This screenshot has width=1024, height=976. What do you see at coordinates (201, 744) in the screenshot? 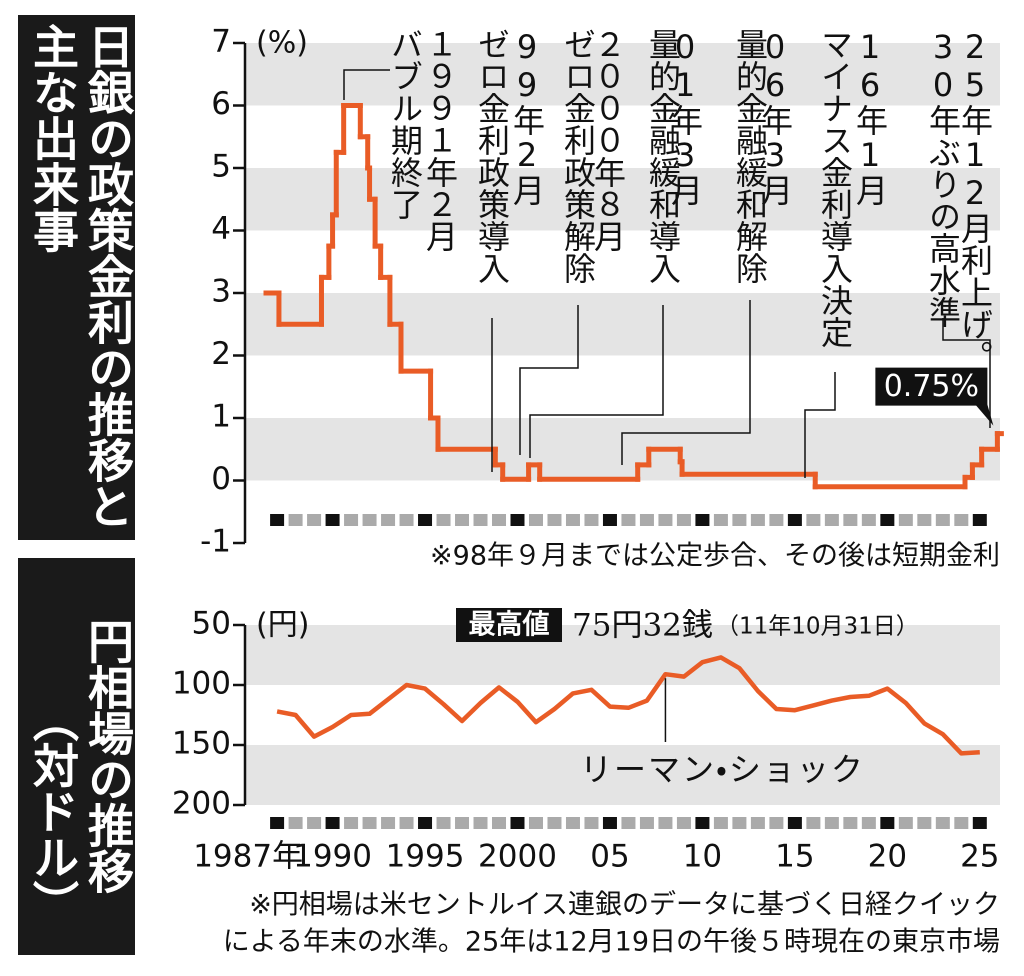
I see `y-tick-label: 150` at bounding box center [201, 744].